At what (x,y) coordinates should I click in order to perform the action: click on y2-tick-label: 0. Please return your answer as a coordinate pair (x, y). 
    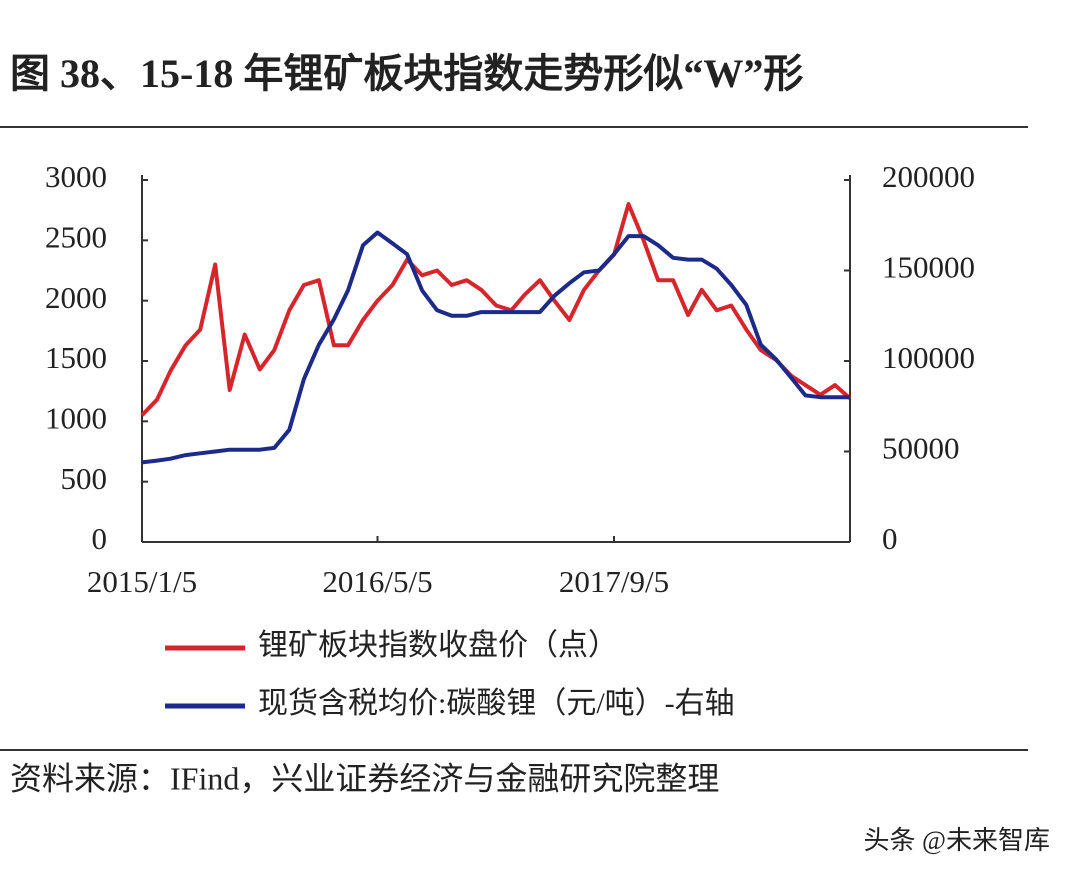
    Looking at the image, I should click on (890, 538).